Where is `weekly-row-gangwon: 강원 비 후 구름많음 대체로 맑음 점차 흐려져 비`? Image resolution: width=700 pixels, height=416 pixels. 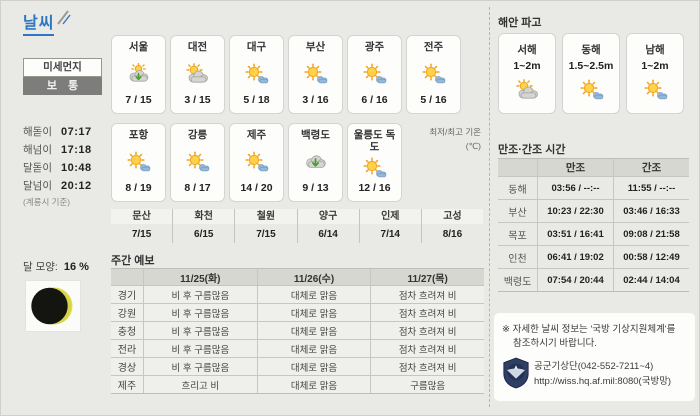
weekly-row-gangwon: 강원 비 후 구름많음 대체로 맑음 점차 흐려져 비 is located at coordinates (297, 313).